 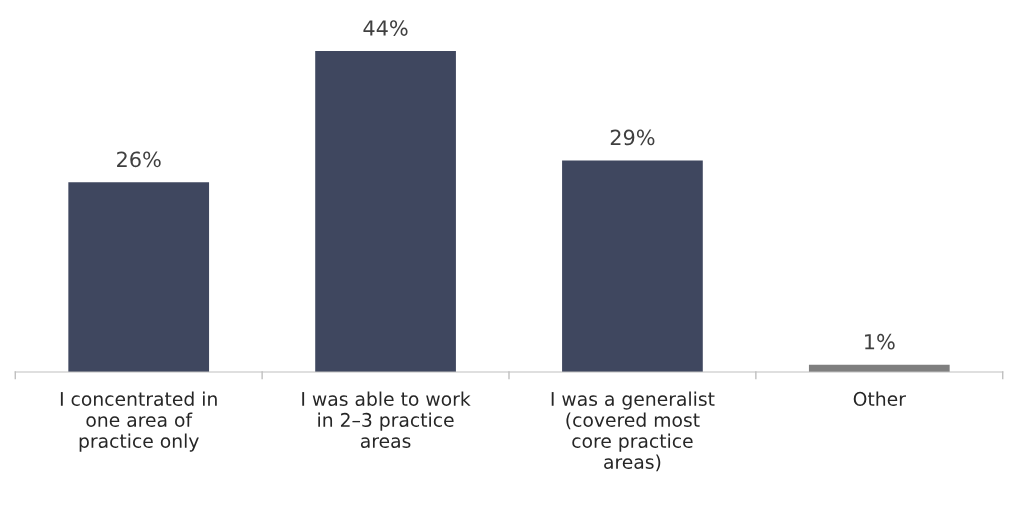 What do you see at coordinates (632, 137) in the screenshot?
I see `data-label: 29%` at bounding box center [632, 137].